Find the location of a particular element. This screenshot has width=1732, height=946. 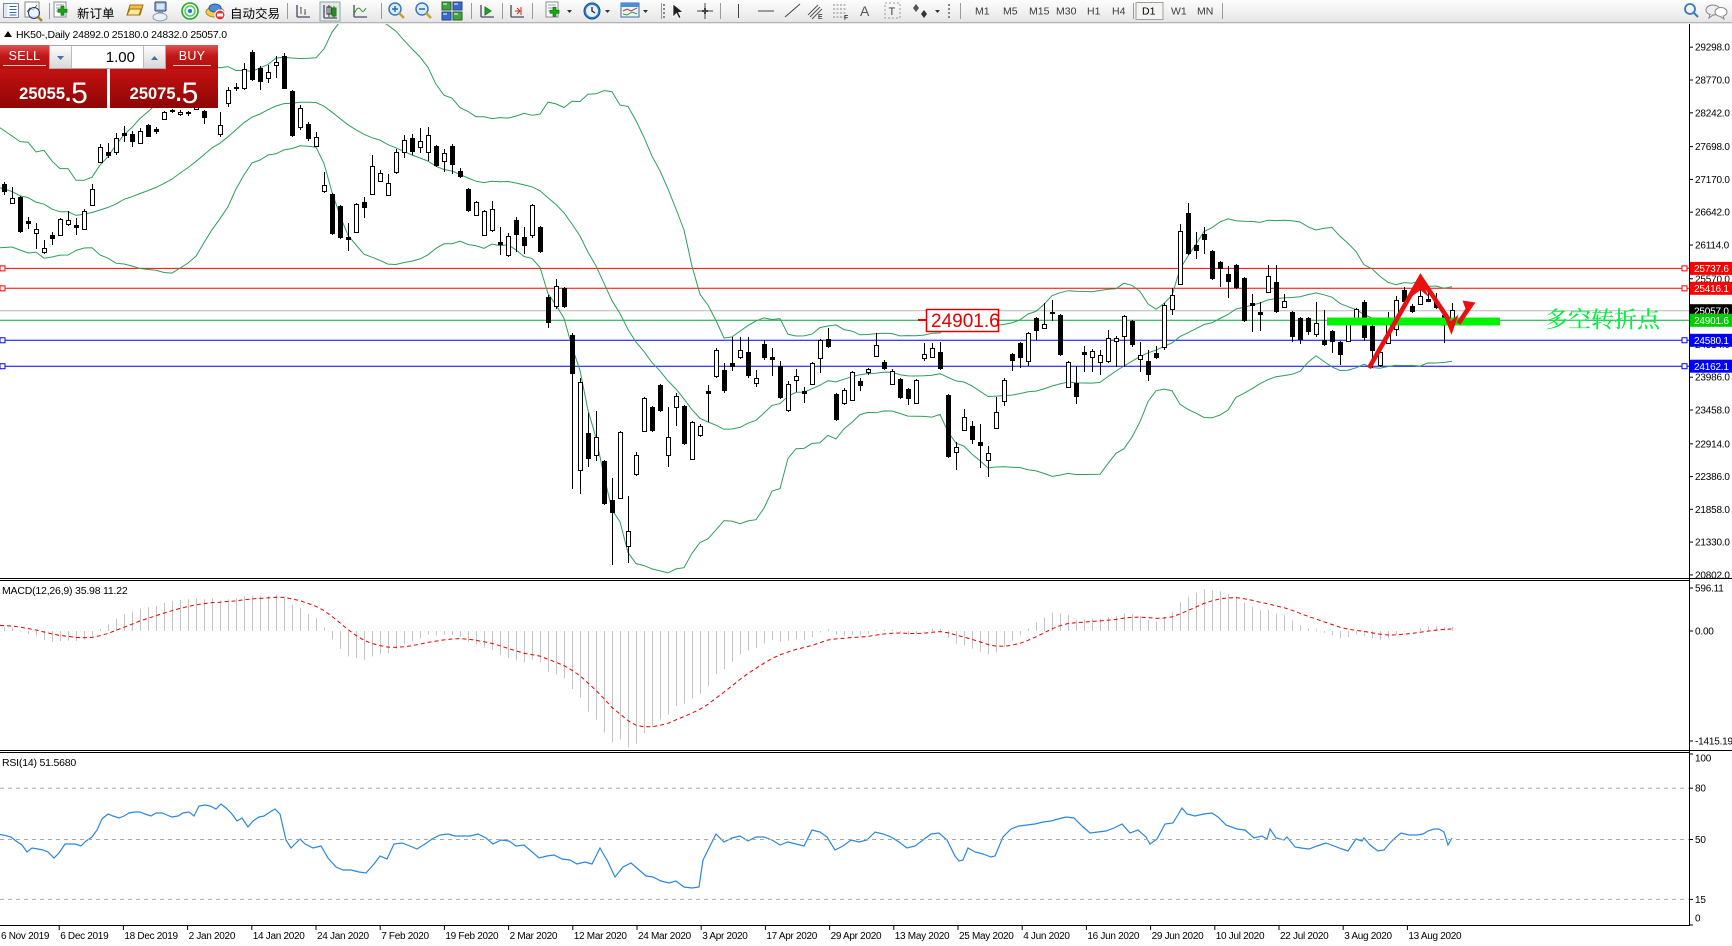

svg-text: 0.00 is located at coordinates (1704, 632).